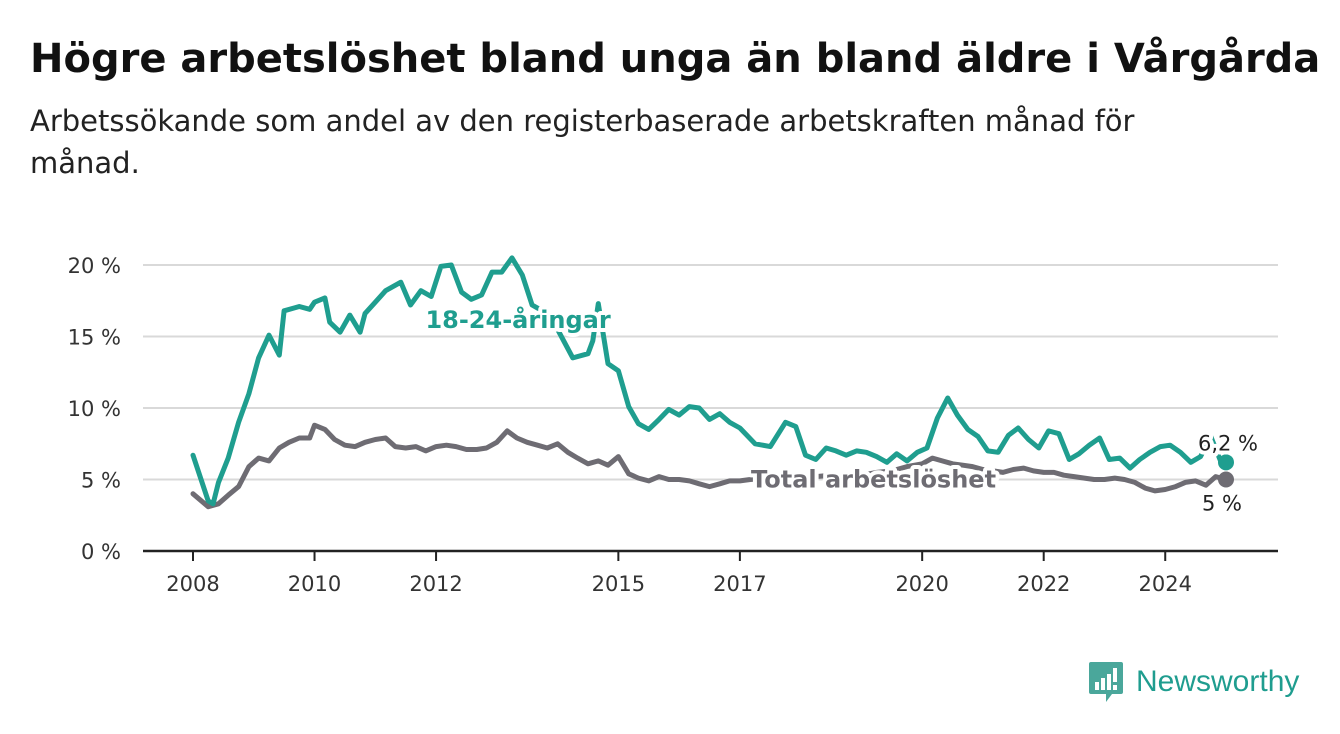  What do you see at coordinates (1218, 681) in the screenshot?
I see `brand-name: Newsworthy` at bounding box center [1218, 681].